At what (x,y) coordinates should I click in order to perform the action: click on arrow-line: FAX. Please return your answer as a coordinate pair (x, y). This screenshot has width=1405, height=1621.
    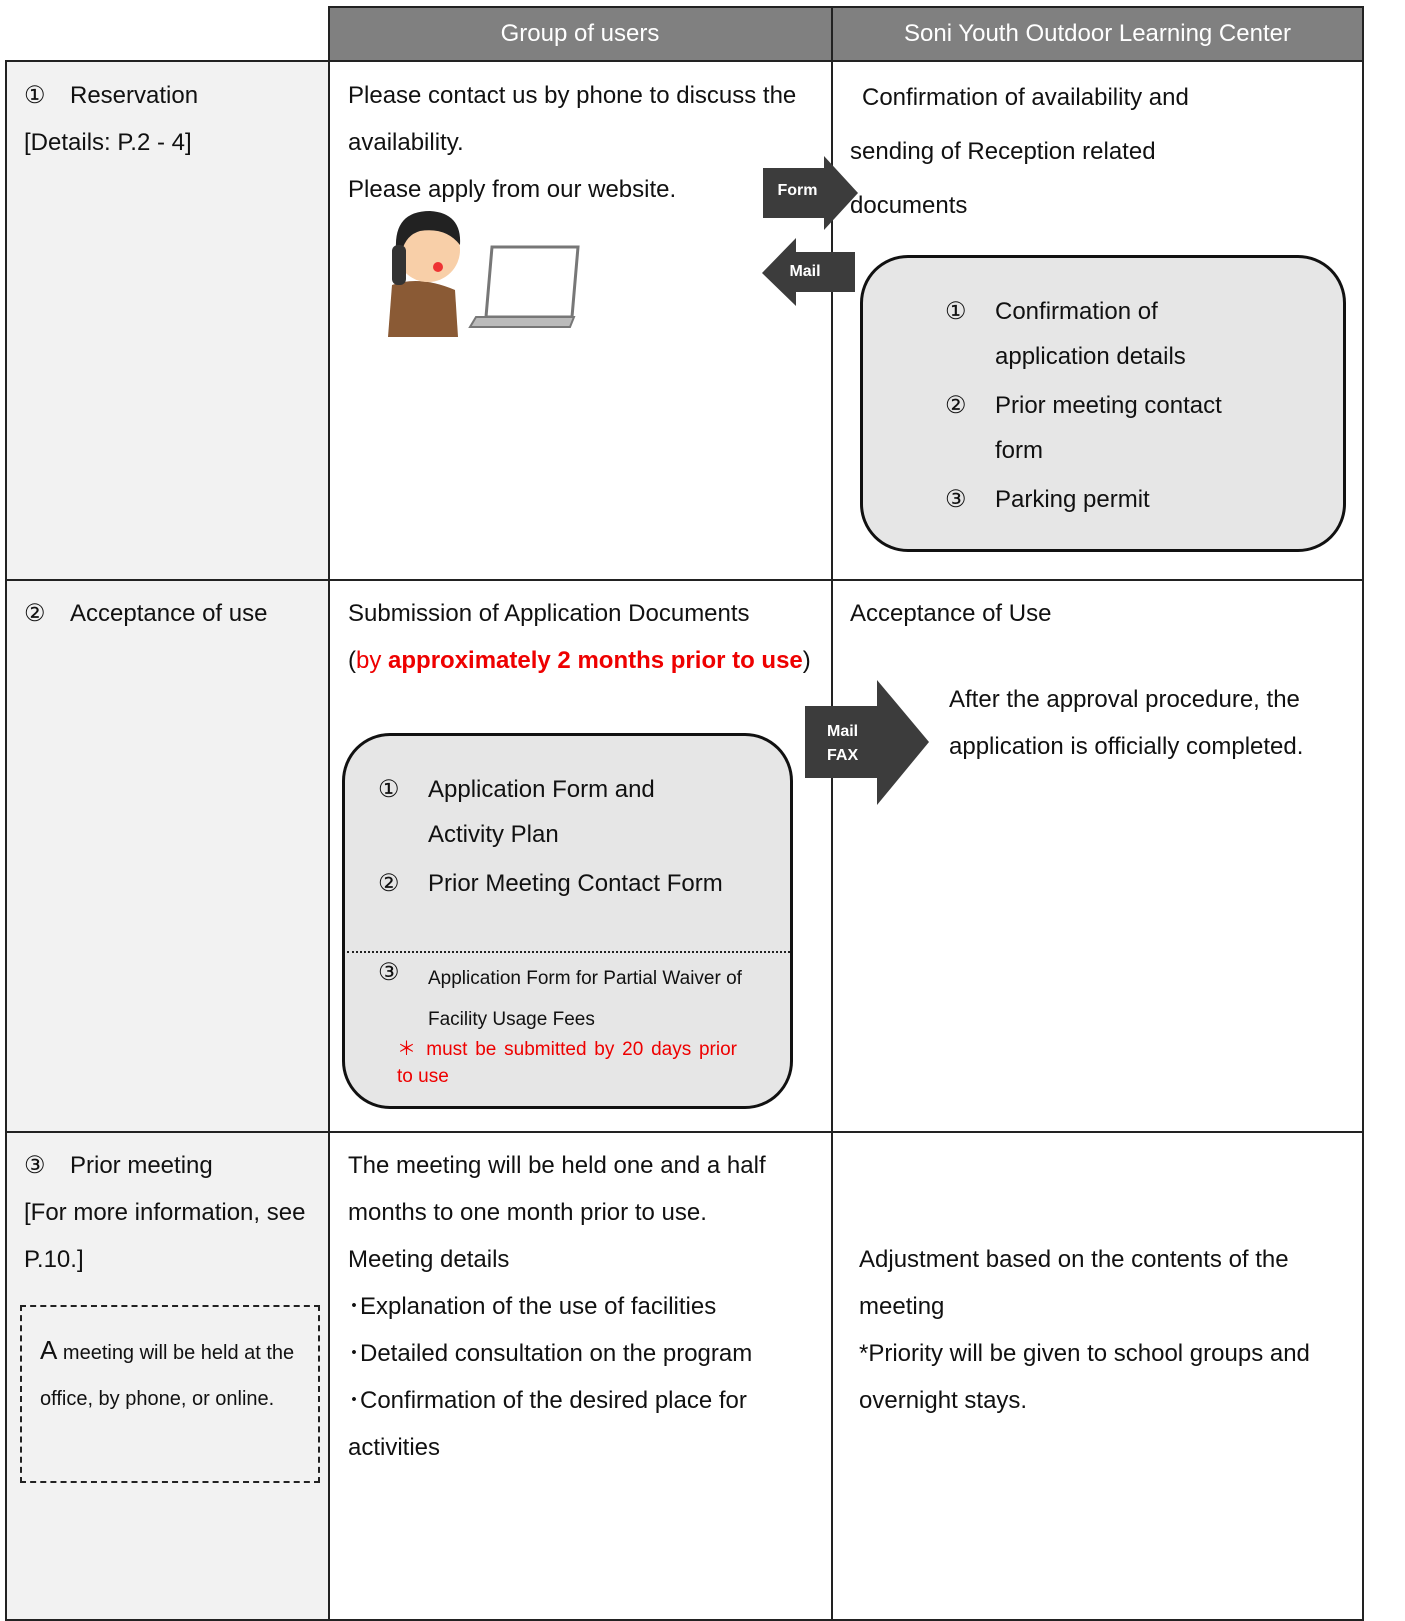
    Looking at the image, I should click on (843, 755).